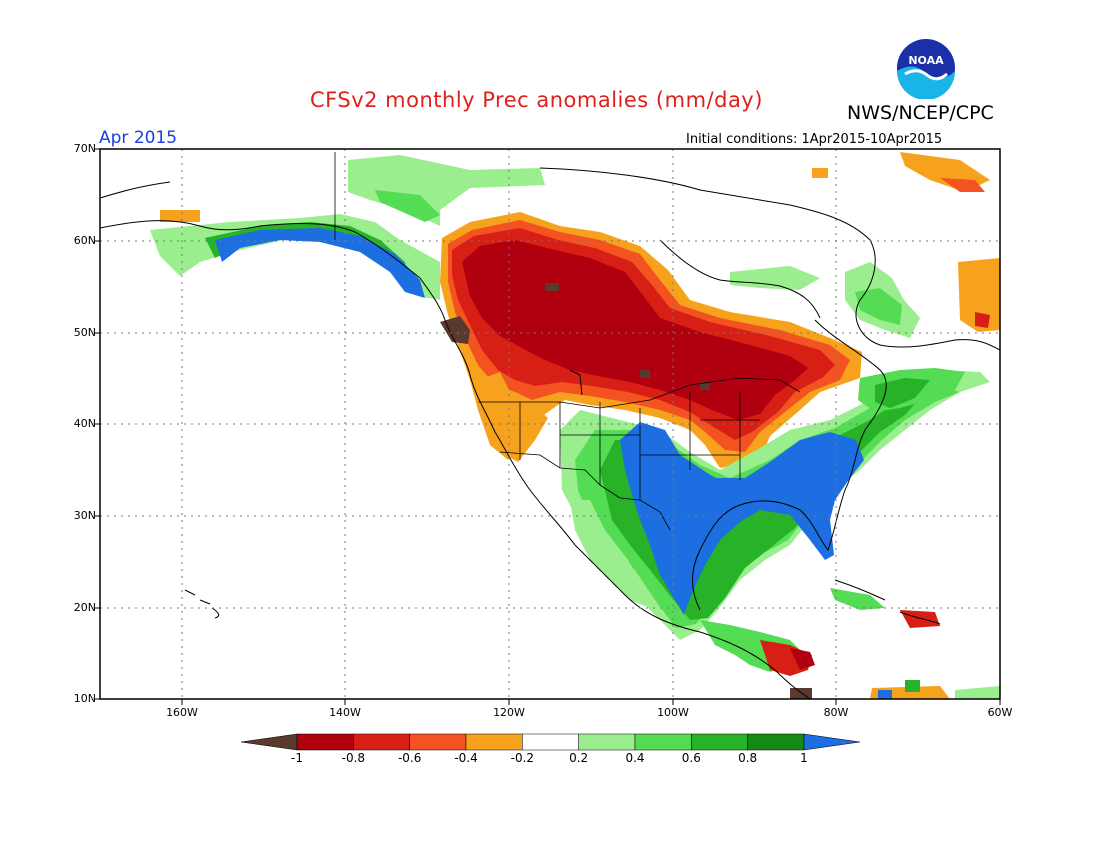  Describe the element at coordinates (297, 758) in the screenshot. I see `colorbar-label: -1` at that location.